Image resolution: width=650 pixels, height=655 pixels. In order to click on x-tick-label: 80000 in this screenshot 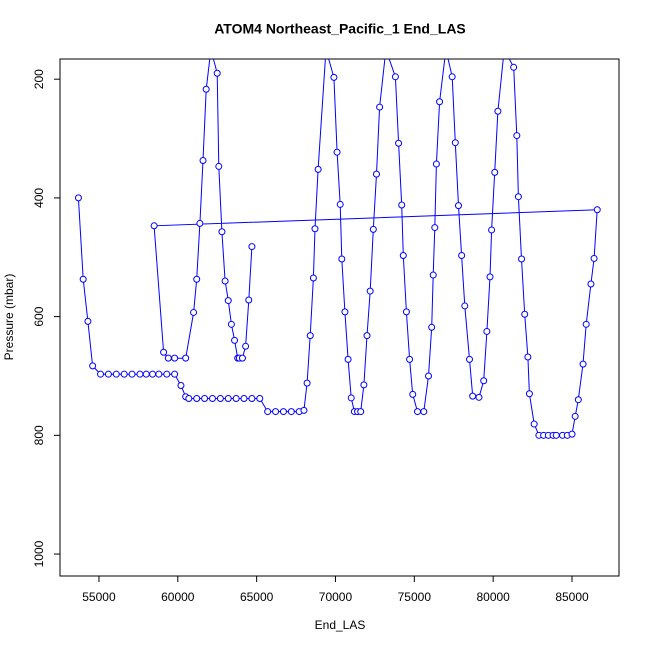, I will do `click(493, 597)`.